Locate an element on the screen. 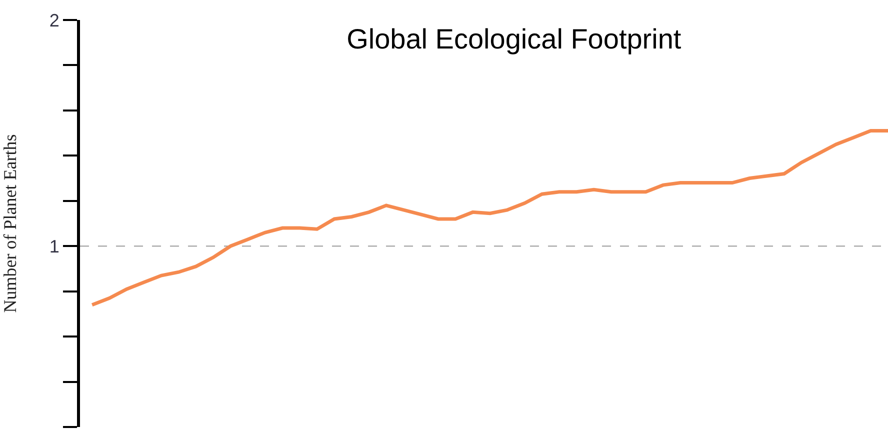 The image size is (888, 429). y-tick-label: 2 is located at coordinates (54, 20).